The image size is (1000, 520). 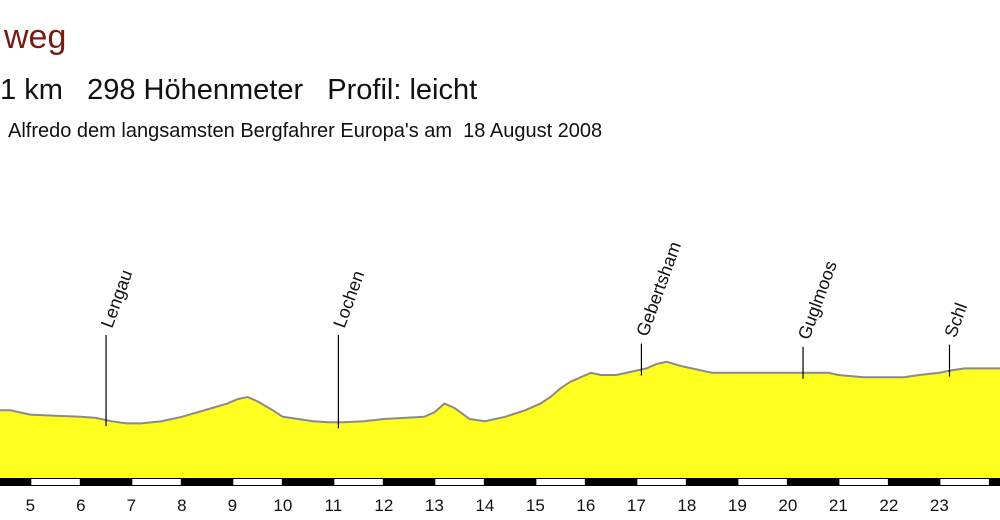 I want to click on x-tick-label: 7, so click(x=131, y=505).